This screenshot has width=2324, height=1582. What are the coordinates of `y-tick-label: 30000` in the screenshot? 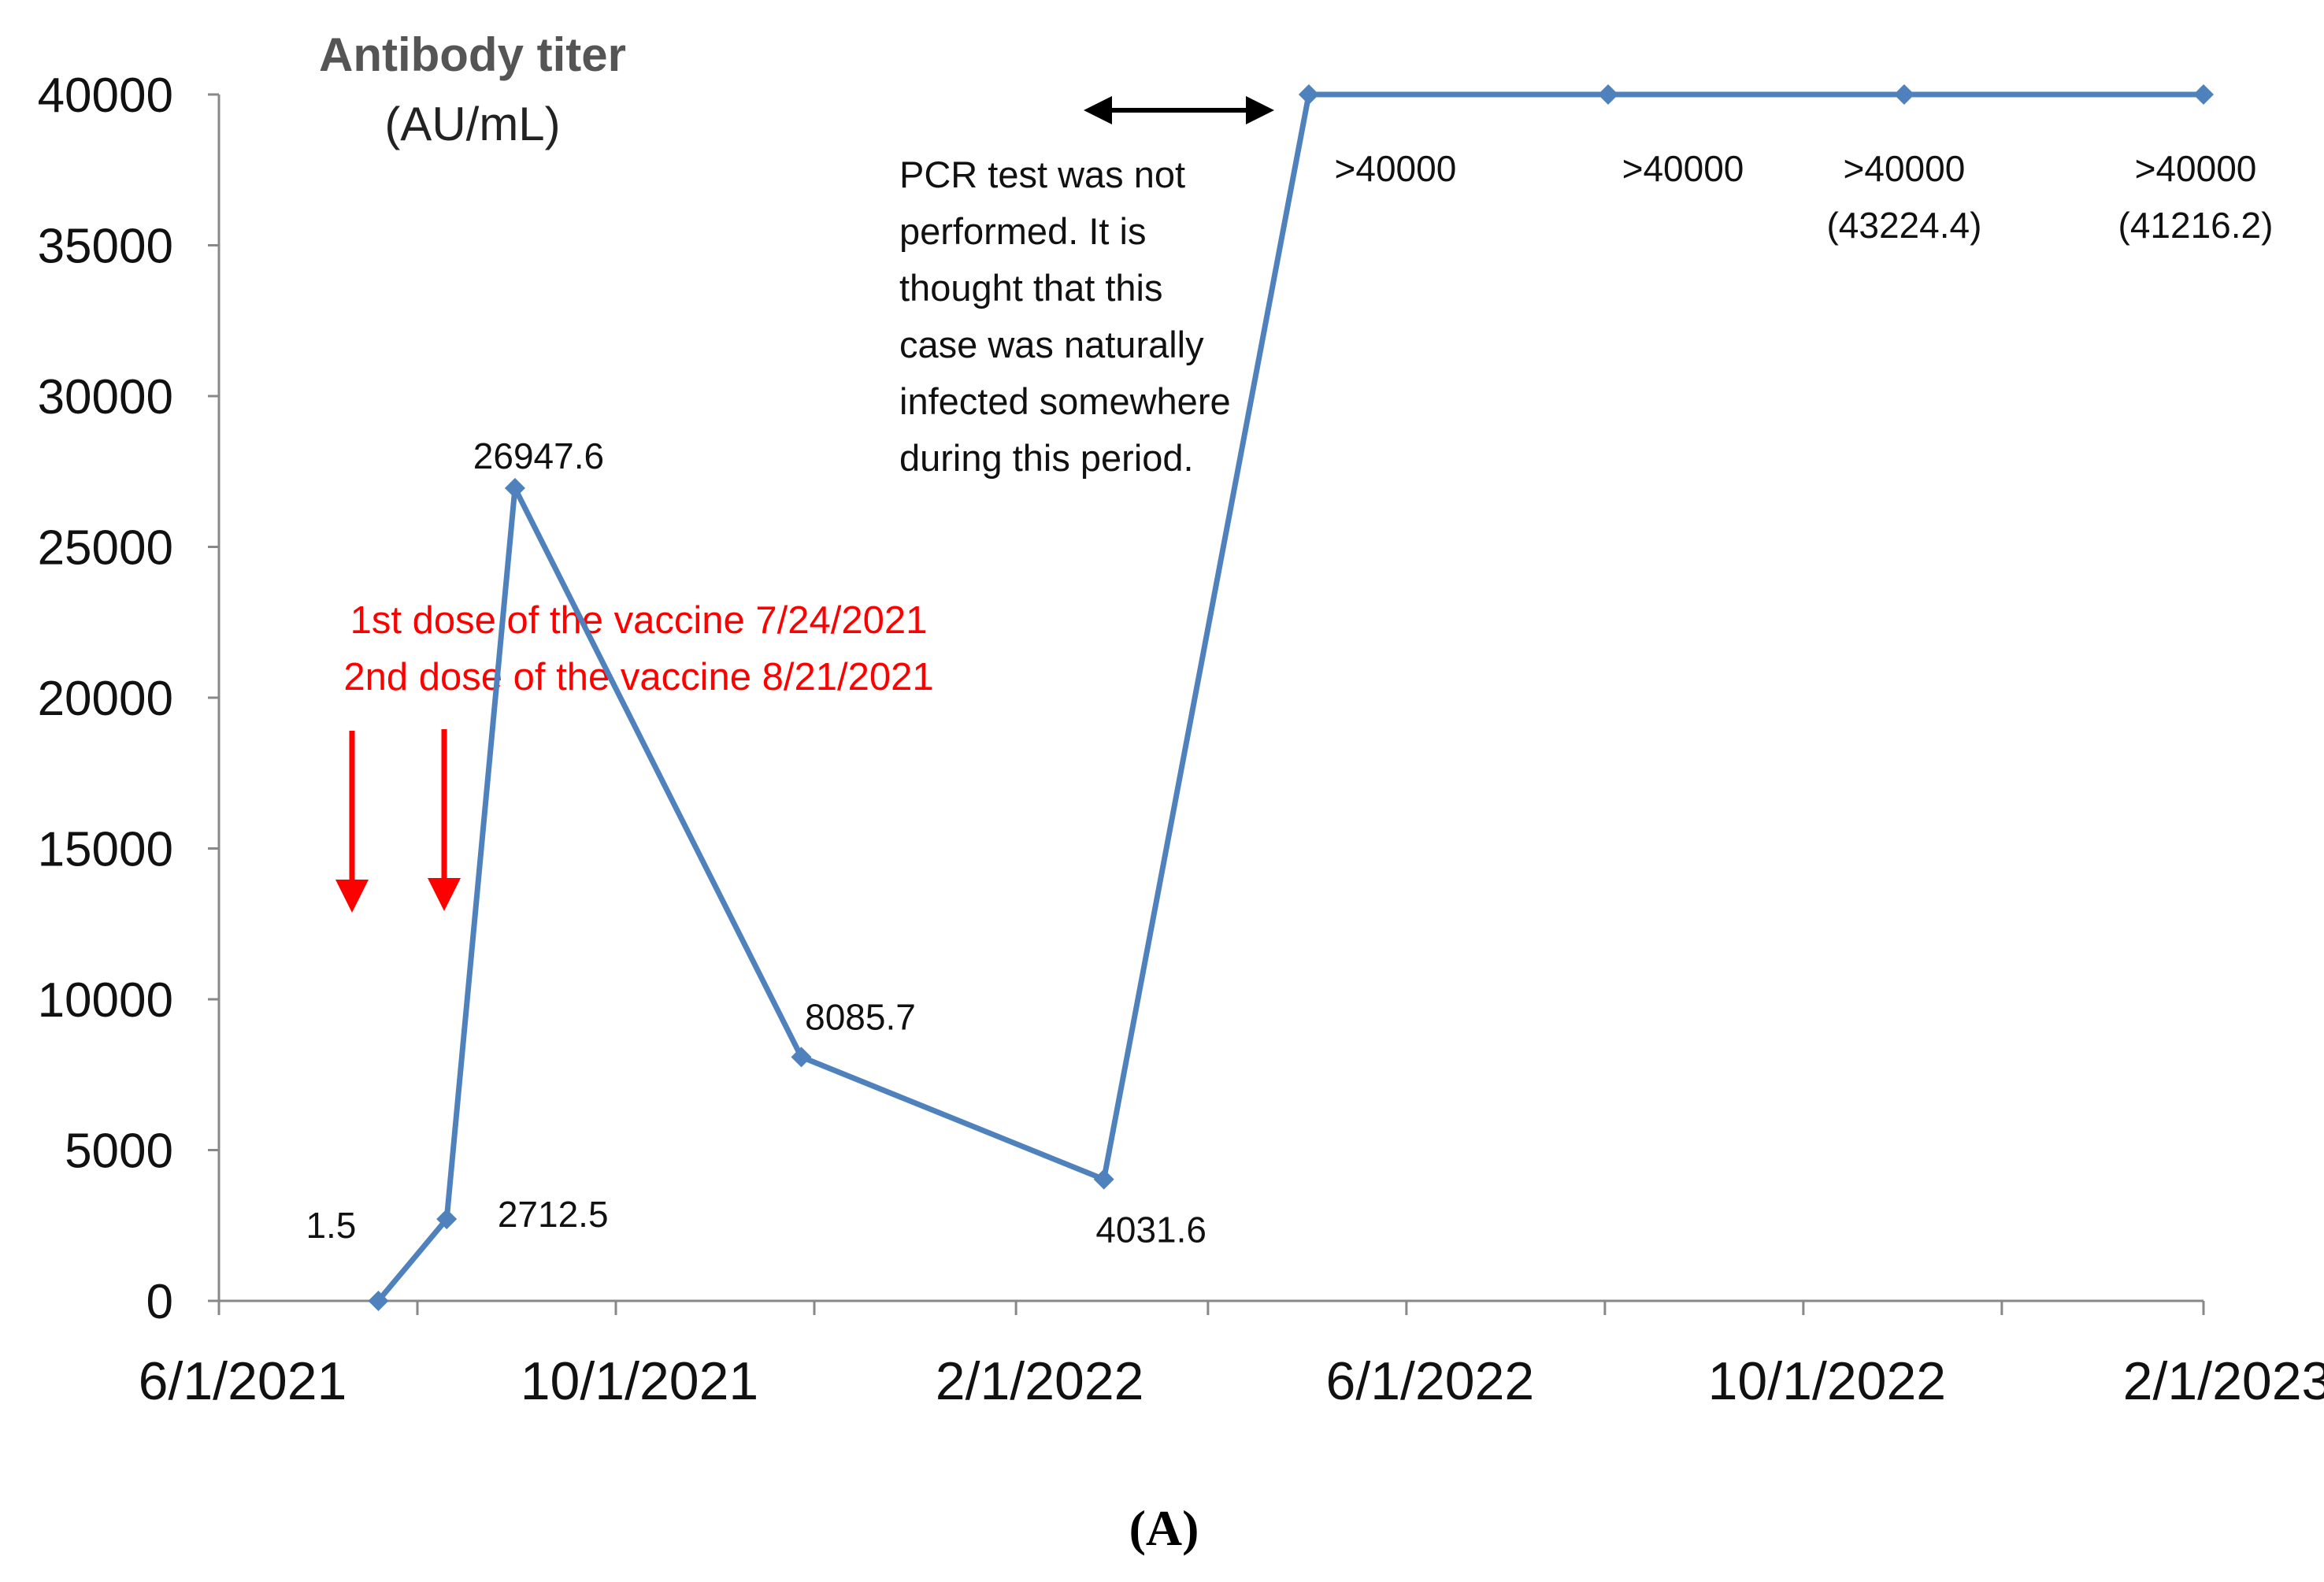 It's located at (105, 397).